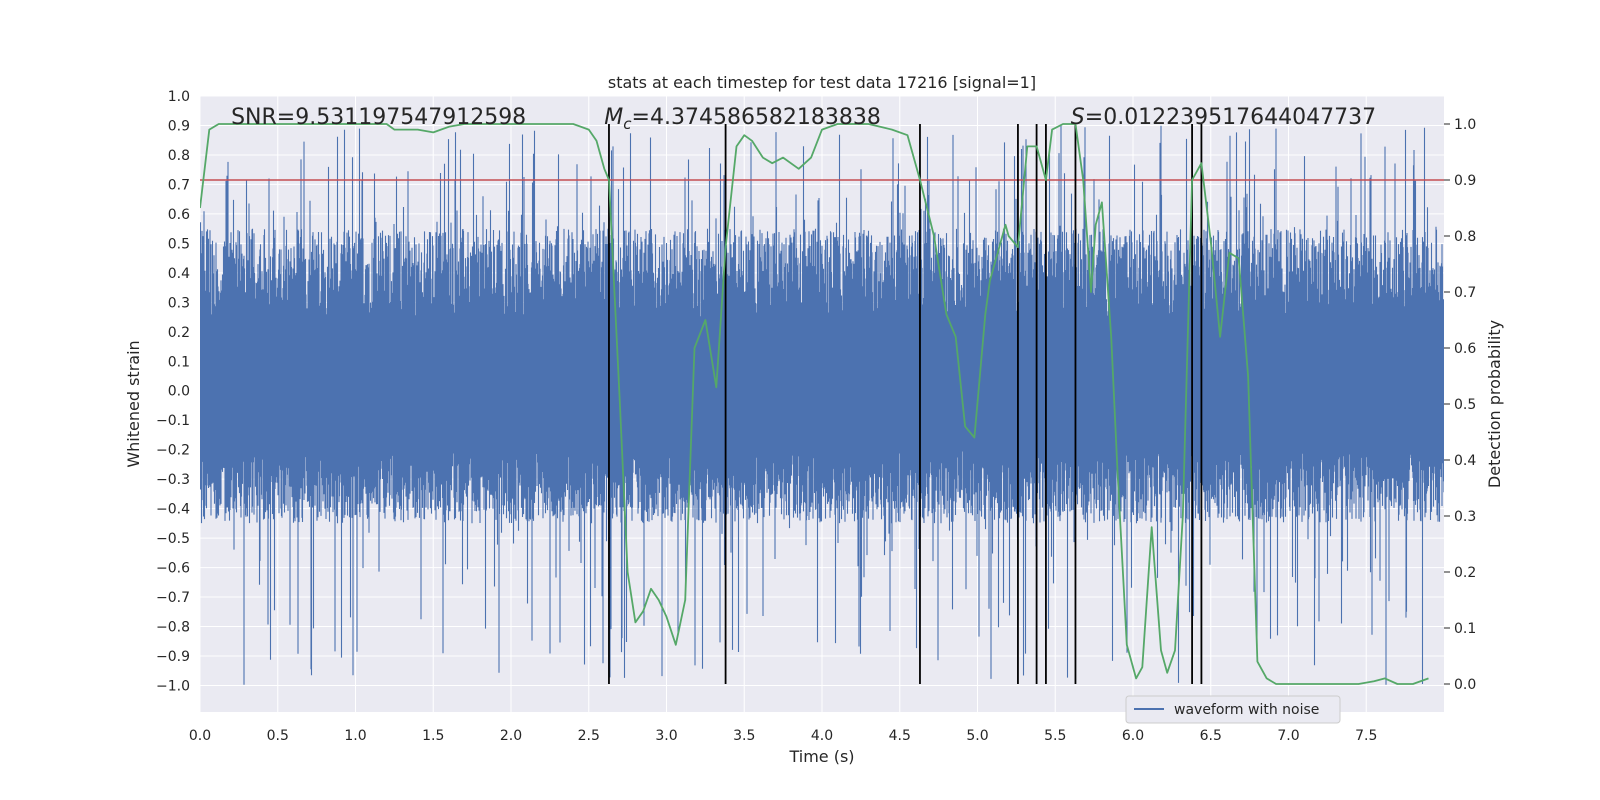  I want to click on y2-tick-label: 0.0, so click(1465, 685).